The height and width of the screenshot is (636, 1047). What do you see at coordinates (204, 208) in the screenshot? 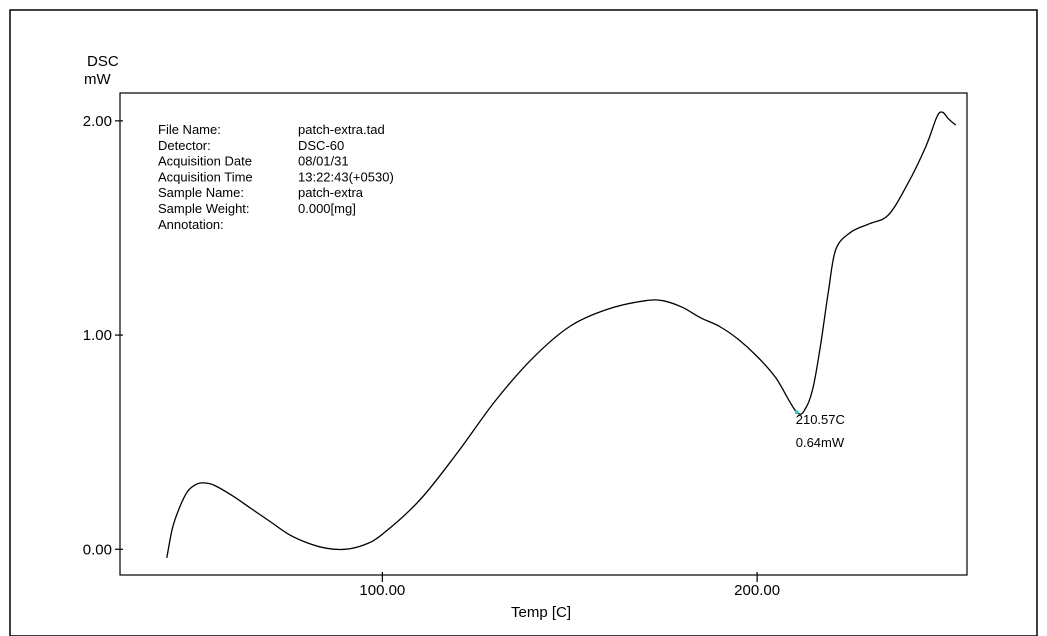
I see `metadata-key: Sample Weight:` at bounding box center [204, 208].